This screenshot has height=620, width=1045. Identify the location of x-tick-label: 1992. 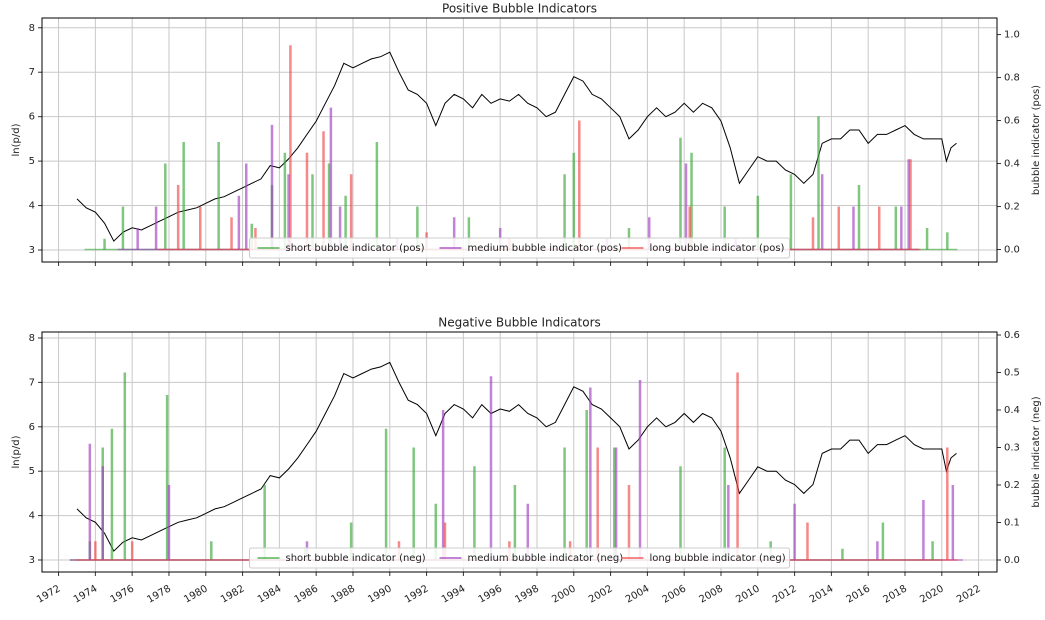
(417, 594).